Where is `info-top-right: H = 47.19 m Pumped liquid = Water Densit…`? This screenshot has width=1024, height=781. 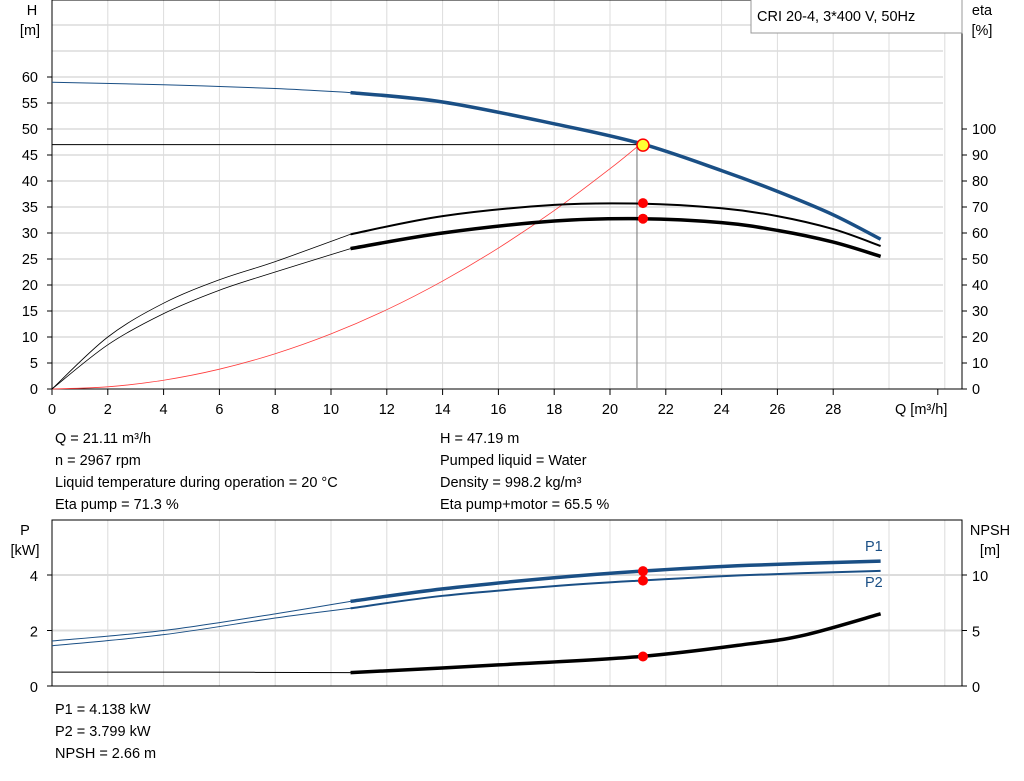
info-top-right: H = 47.19 m Pumped liquid = Water Densit… is located at coordinates (524, 472).